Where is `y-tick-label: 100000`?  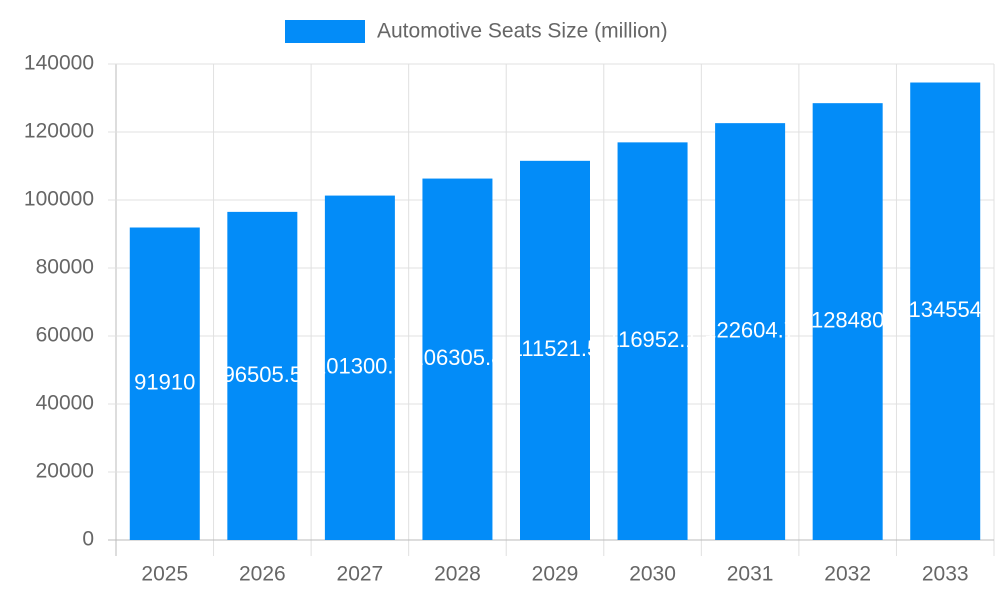
y-tick-label: 100000 is located at coordinates (59, 199).